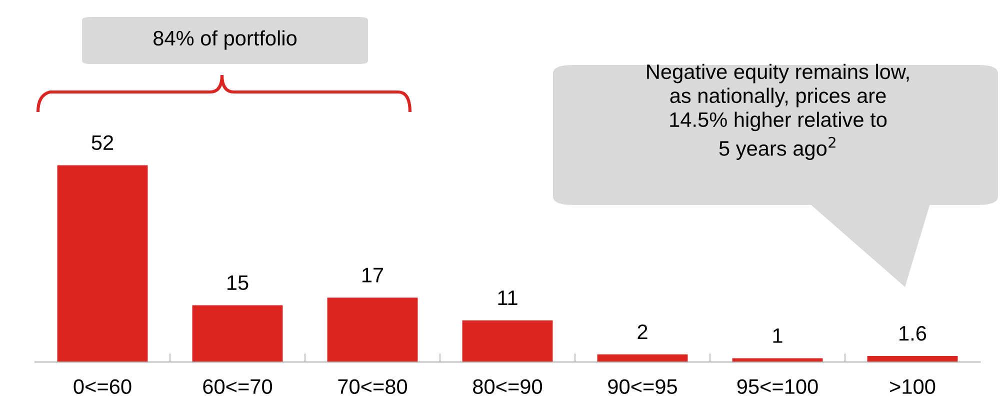  What do you see at coordinates (103, 142) in the screenshot?
I see `data-label: 52` at bounding box center [103, 142].